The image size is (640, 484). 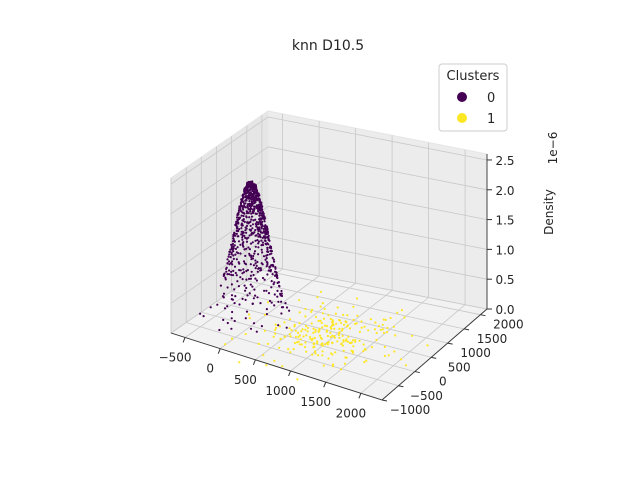 What do you see at coordinates (504, 161) in the screenshot?
I see `z-tick-label: 2.5` at bounding box center [504, 161].